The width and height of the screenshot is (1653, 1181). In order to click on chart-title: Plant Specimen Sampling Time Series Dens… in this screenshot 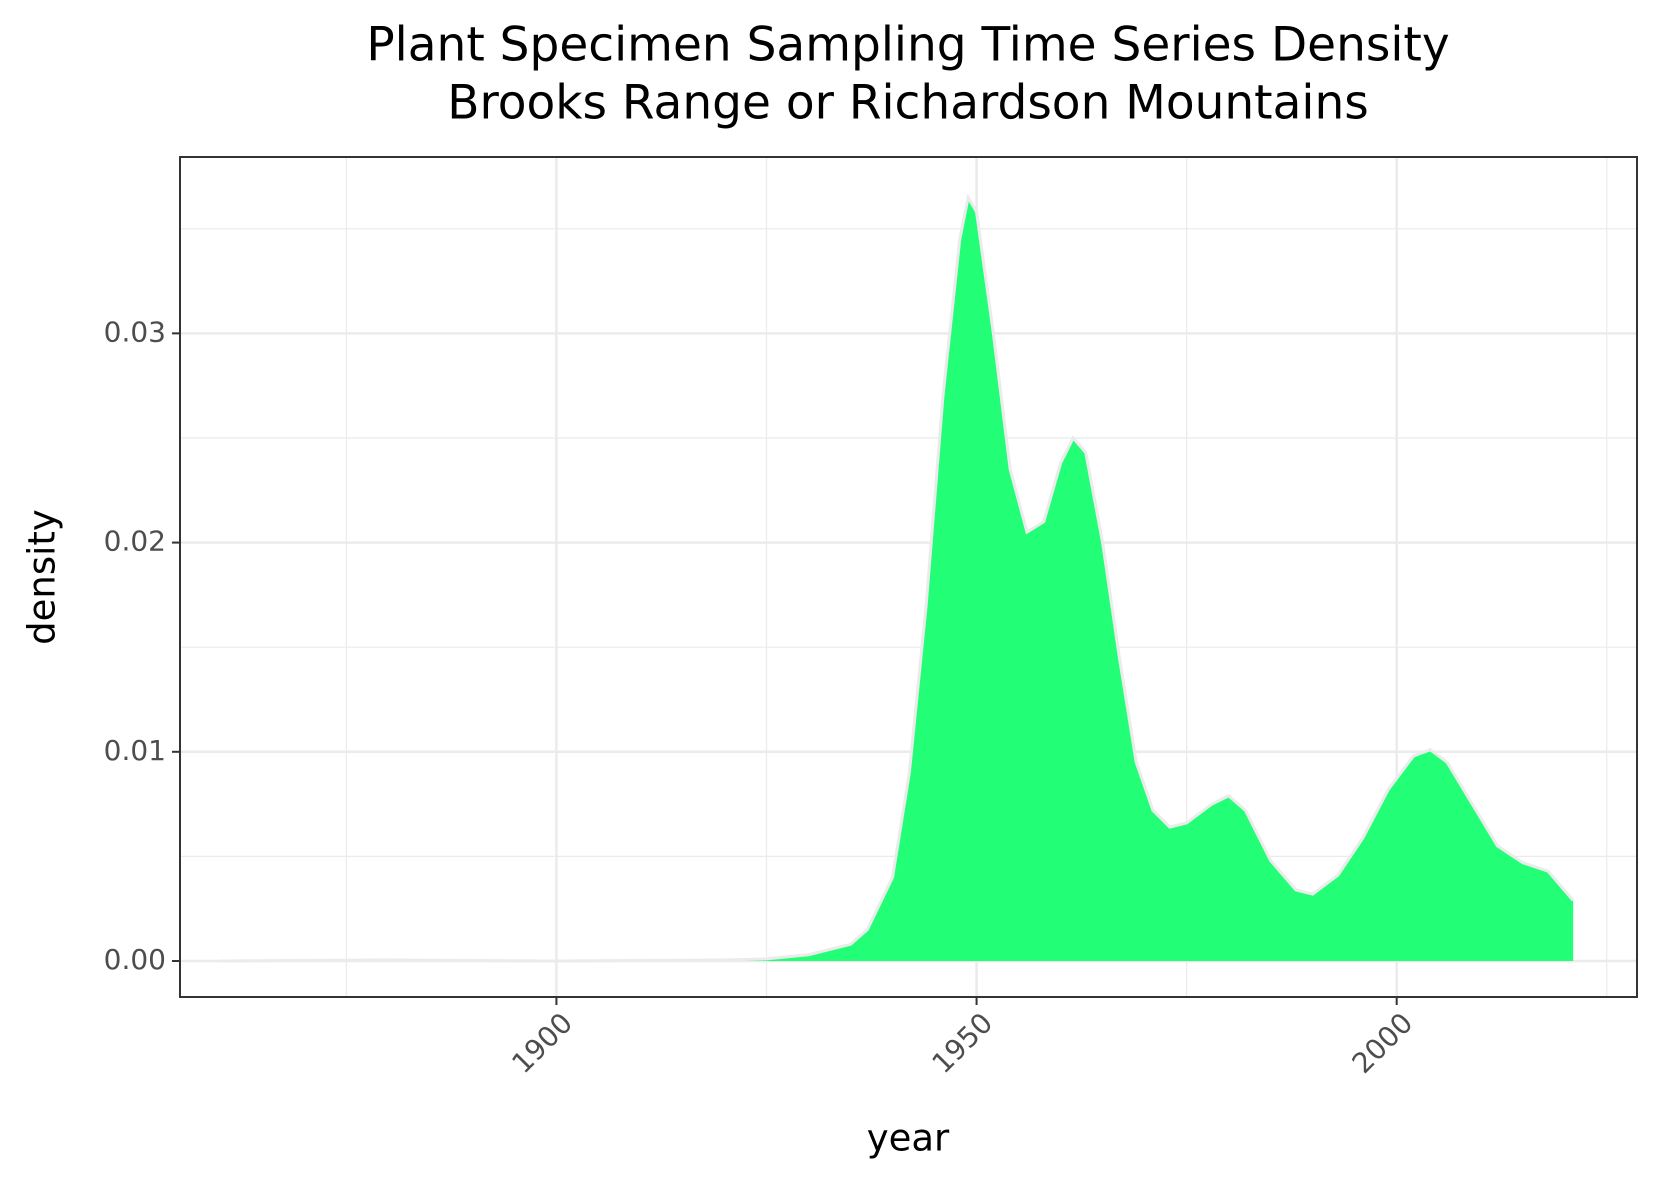, I will do `click(907, 45)`.